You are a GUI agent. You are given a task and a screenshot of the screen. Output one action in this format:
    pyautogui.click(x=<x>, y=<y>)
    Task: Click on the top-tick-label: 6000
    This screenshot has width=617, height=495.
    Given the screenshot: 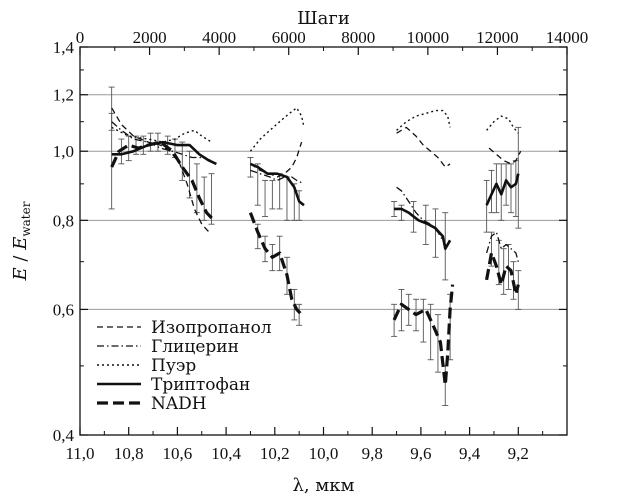 What is the action you would take?
    pyautogui.click(x=289, y=37)
    